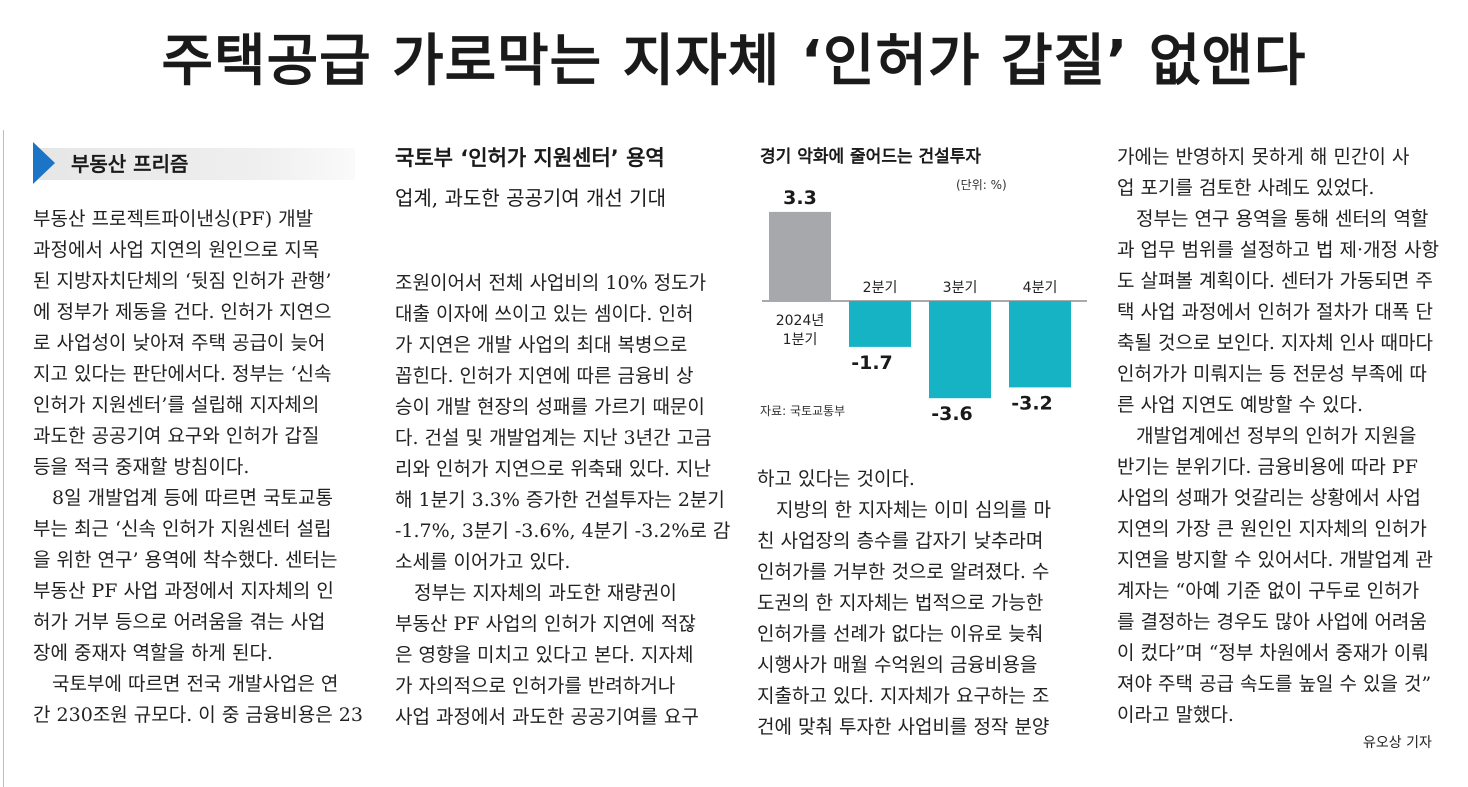 The height and width of the screenshot is (787, 1468). What do you see at coordinates (179, 343) in the screenshot?
I see `paragraph-line: 로 사업성이 낮아져 주택 공급이 늦어` at bounding box center [179, 343].